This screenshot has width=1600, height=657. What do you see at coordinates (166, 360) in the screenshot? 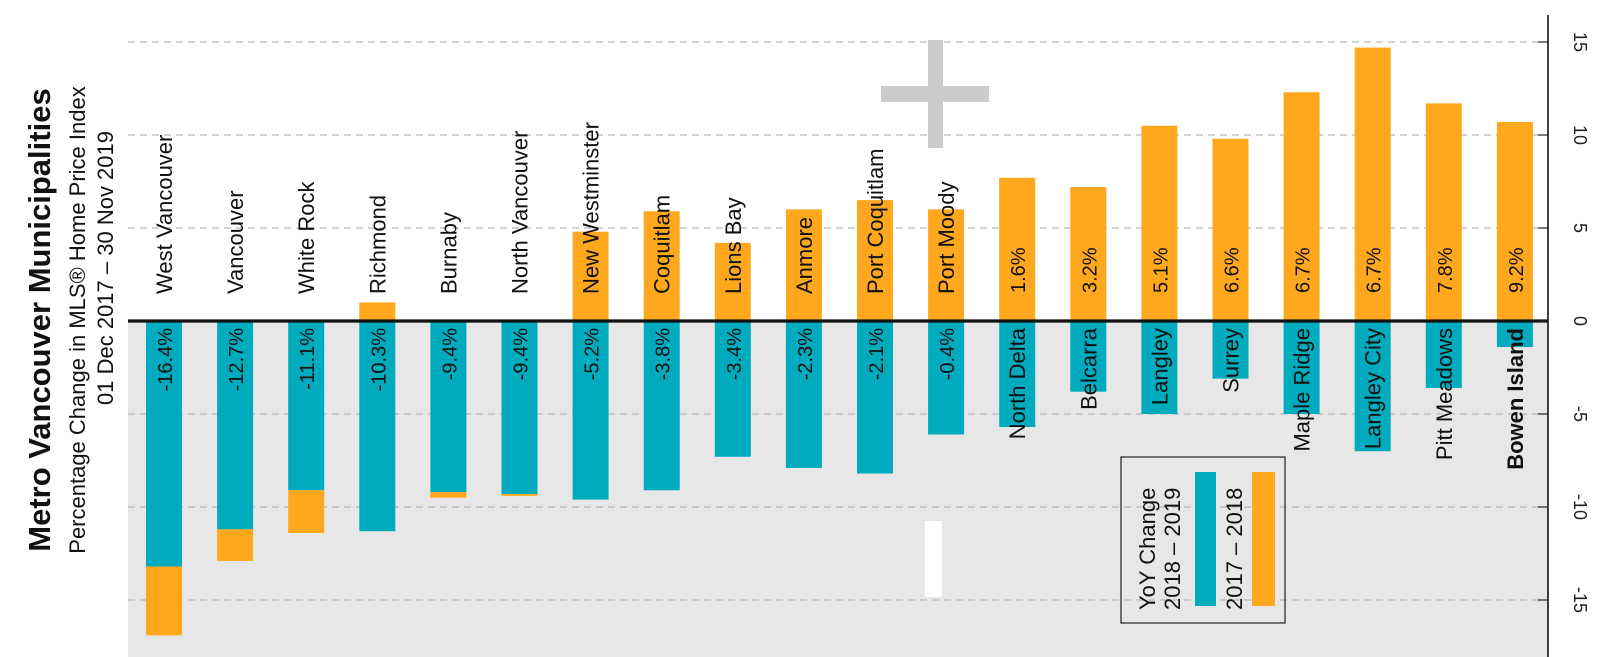
I see `total-change-label: -16.4%` at bounding box center [166, 360].